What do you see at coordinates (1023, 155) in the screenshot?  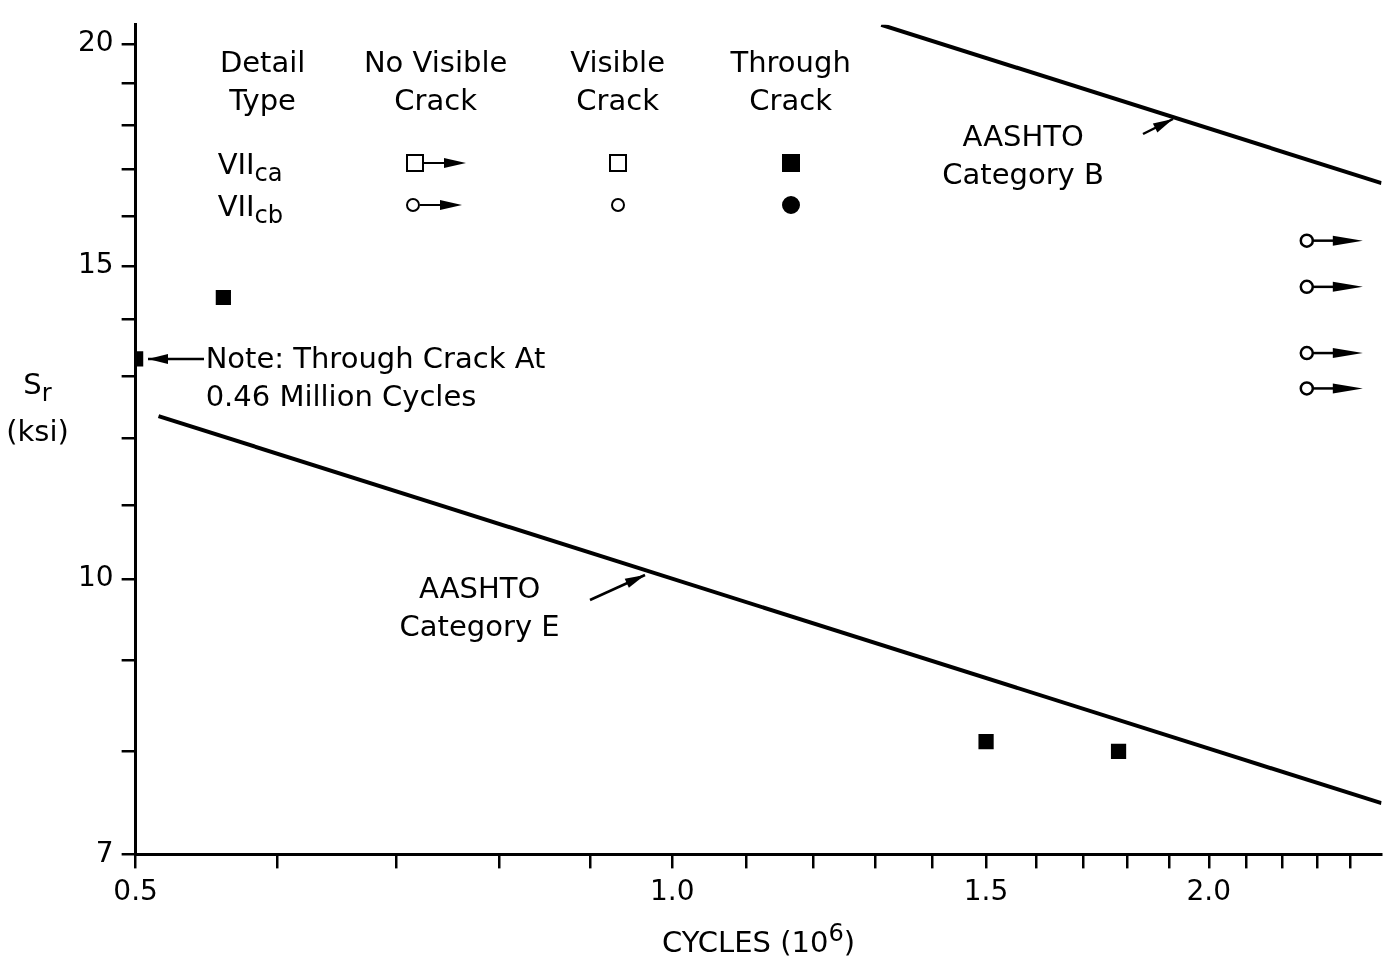 I see `annotation: AASHTO Category B` at bounding box center [1023, 155].